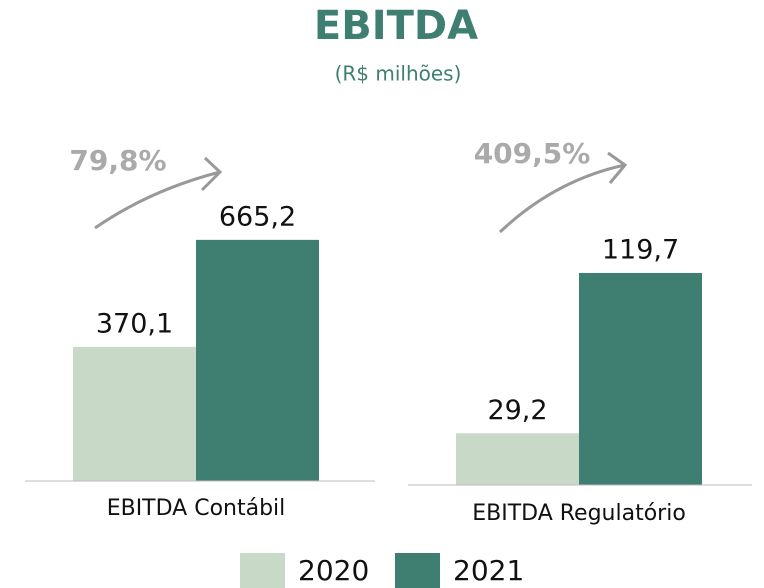  I want to click on value-label: 370,1, so click(134, 323).